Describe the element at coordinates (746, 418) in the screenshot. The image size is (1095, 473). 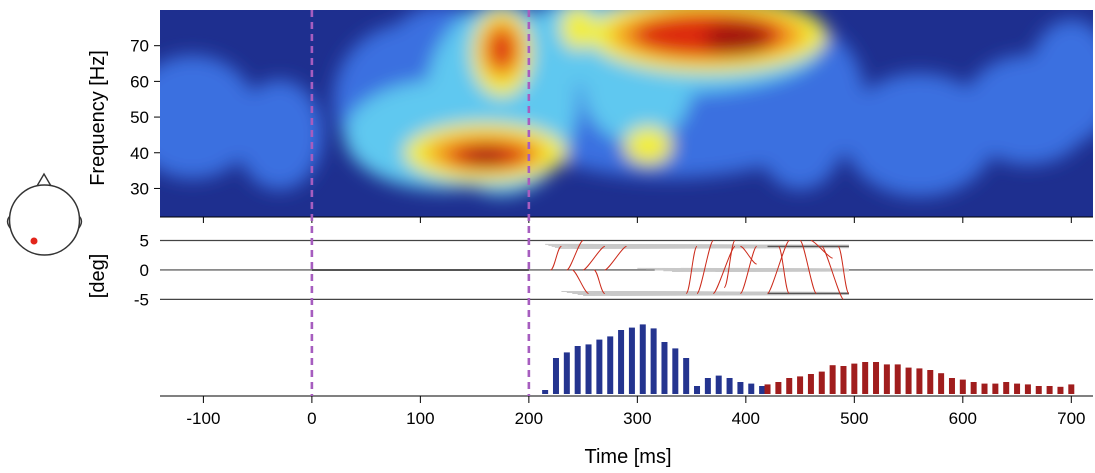
I see `x-tick-label: 400` at that location.